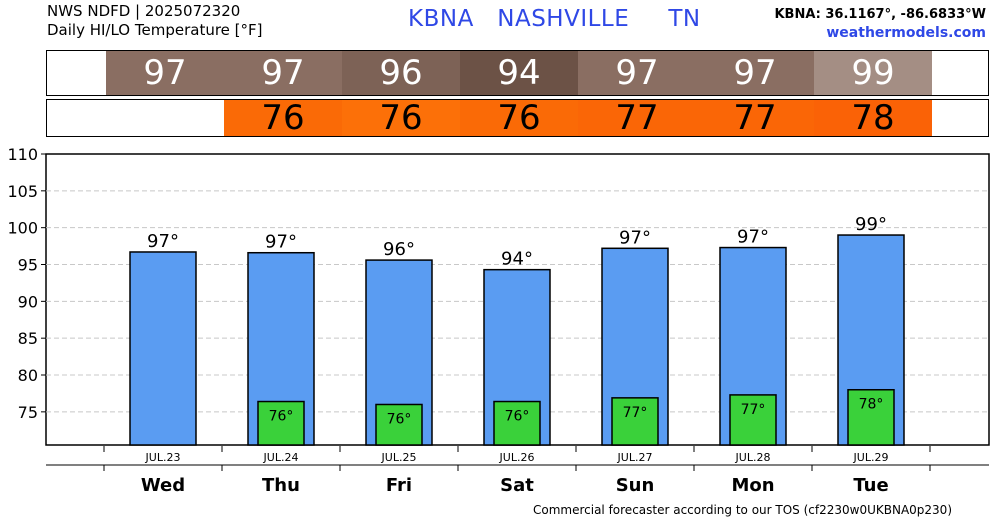  What do you see at coordinates (281, 485) in the screenshot?
I see `day-label: Thu` at bounding box center [281, 485].